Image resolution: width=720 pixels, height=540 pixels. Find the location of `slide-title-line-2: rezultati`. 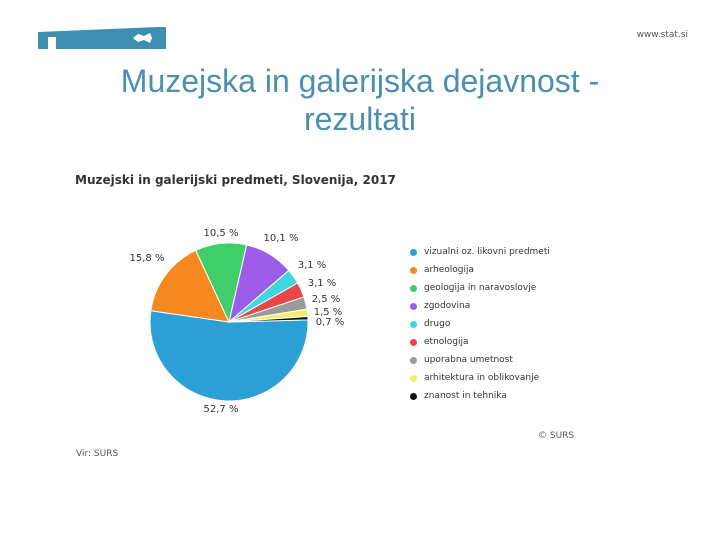

slide-title-line-2: rezultati is located at coordinates (360, 119).